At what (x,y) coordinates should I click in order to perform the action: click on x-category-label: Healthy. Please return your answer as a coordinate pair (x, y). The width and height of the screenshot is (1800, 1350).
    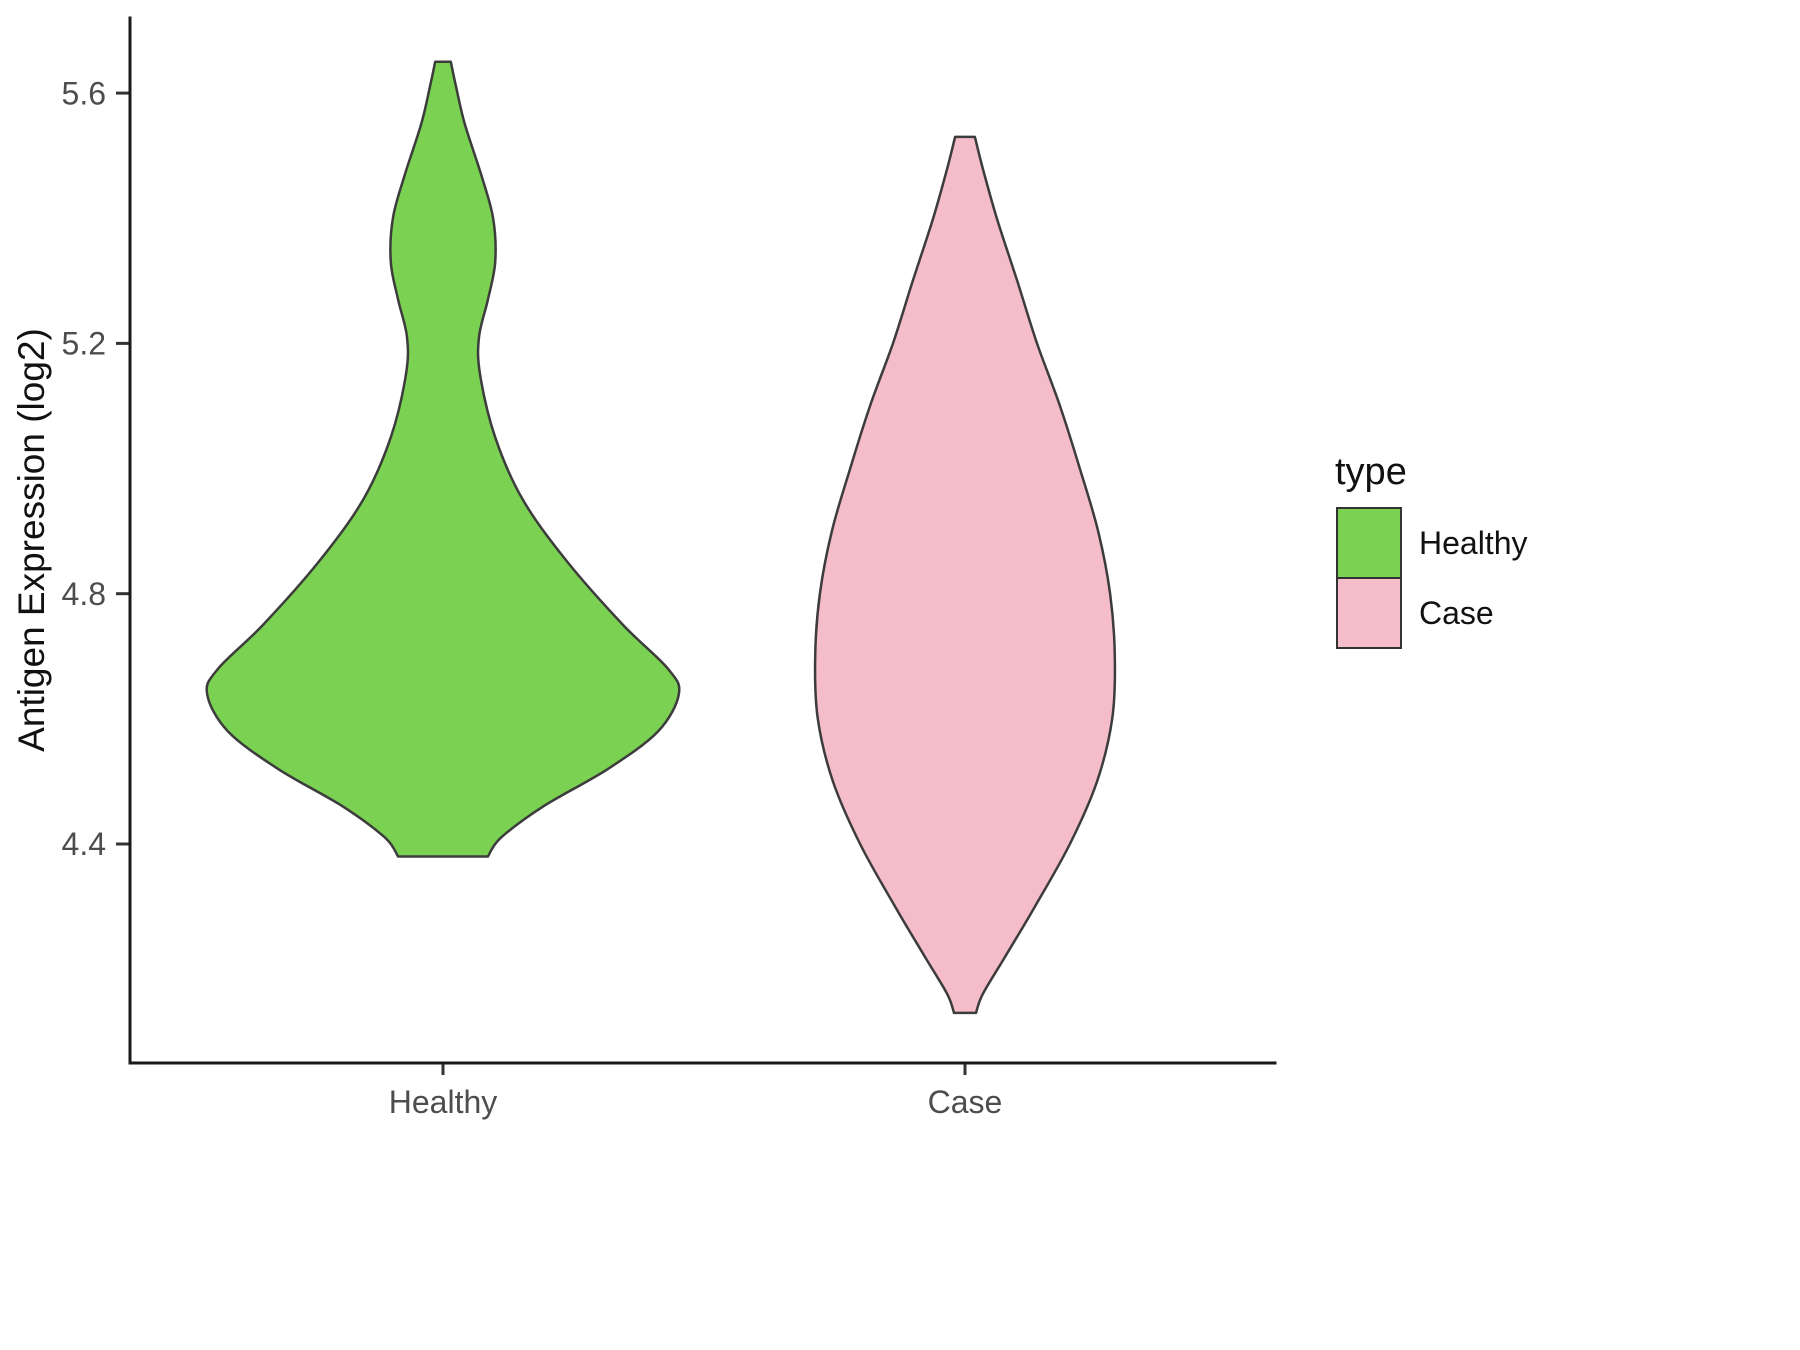
    Looking at the image, I should click on (443, 1102).